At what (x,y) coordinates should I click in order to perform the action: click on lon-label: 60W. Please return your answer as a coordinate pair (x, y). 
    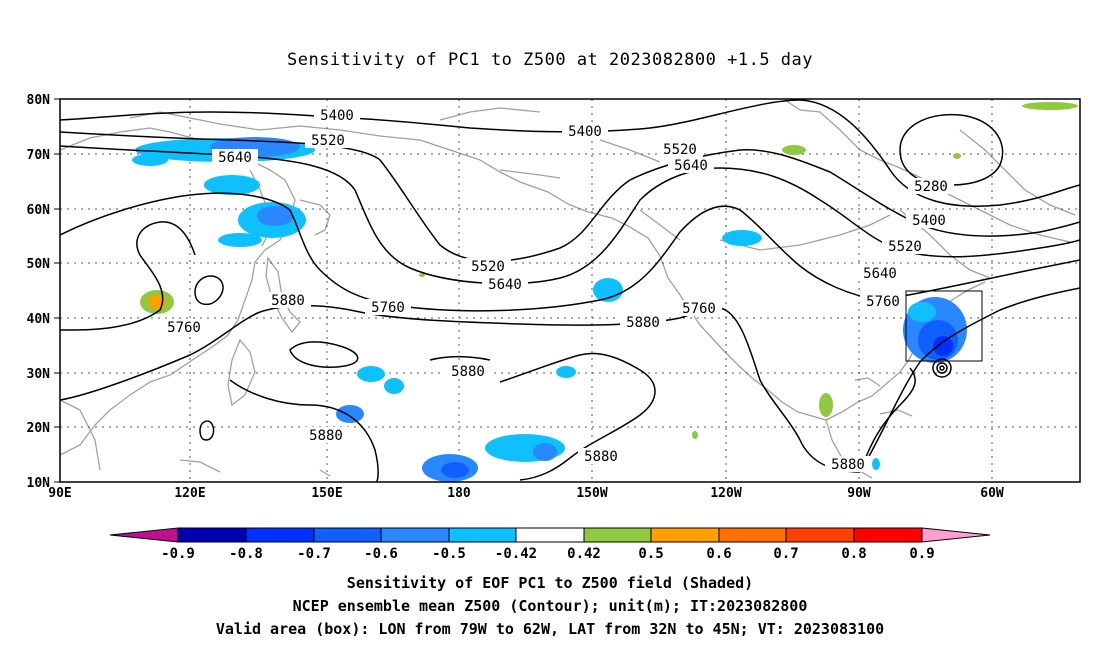
    Looking at the image, I should click on (992, 493).